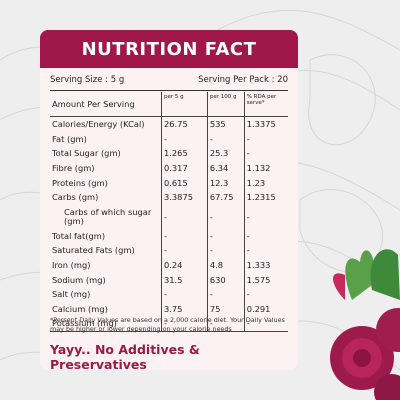  Describe the element at coordinates (125, 356) in the screenshot. I see `tagline: Yayy.. No Additives & Preservatives` at that location.